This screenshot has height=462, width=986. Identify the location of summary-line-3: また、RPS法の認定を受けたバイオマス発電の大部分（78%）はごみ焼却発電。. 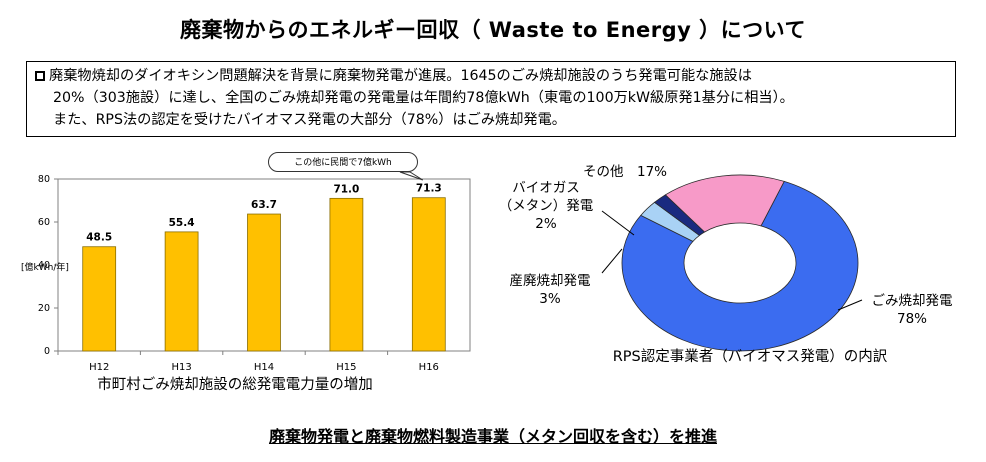
(309, 120).